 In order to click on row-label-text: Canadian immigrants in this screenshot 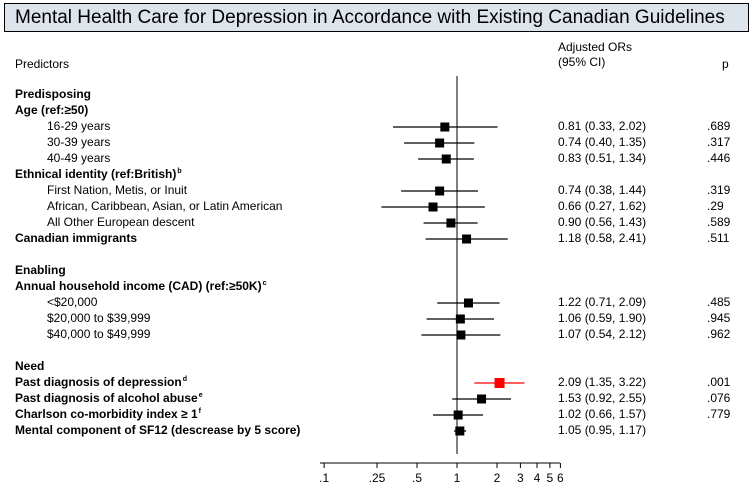, I will do `click(76, 238)`.